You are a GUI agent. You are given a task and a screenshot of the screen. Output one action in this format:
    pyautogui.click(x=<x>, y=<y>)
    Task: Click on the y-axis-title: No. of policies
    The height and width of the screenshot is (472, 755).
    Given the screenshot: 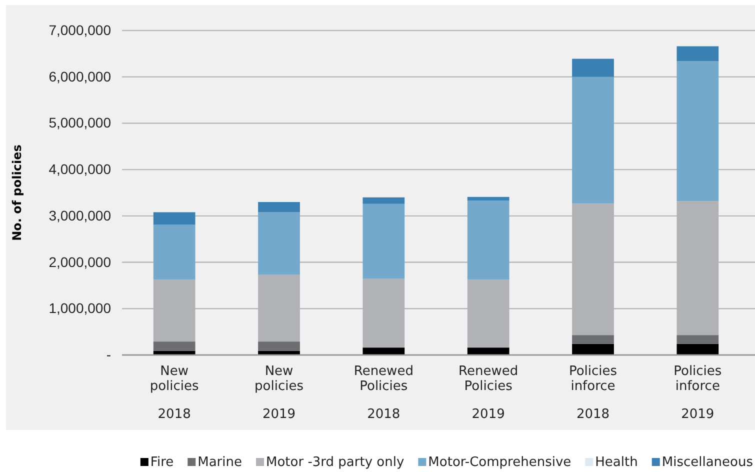 What is the action you would take?
    pyautogui.click(x=17, y=192)
    